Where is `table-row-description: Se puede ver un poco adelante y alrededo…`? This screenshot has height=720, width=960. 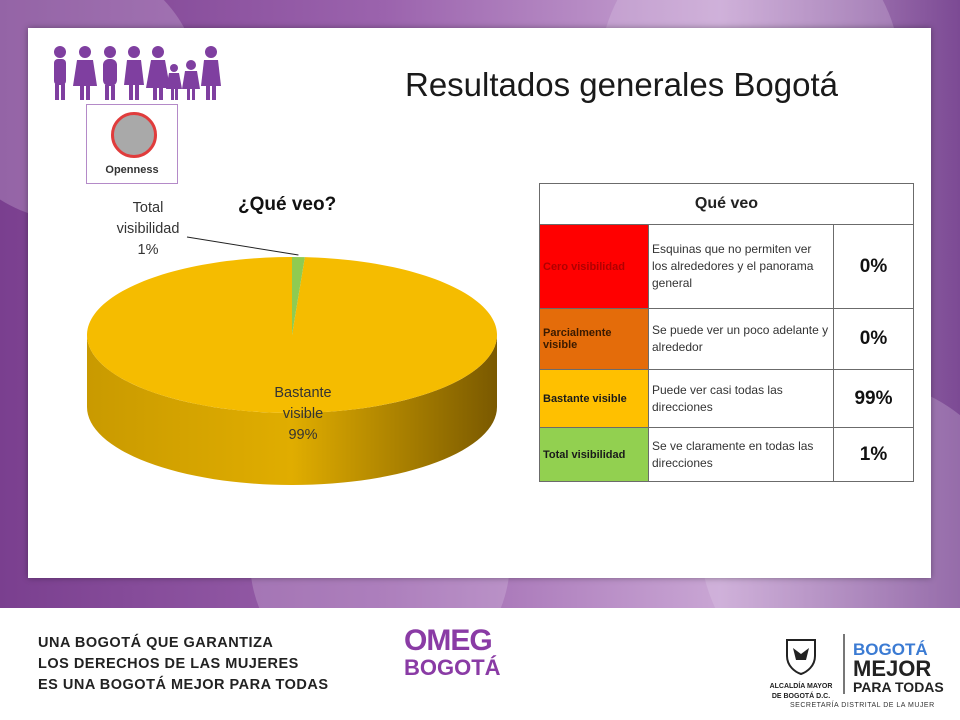
table-row-description: Se puede ver un poco adelante y alrededo… is located at coordinates (741, 339).